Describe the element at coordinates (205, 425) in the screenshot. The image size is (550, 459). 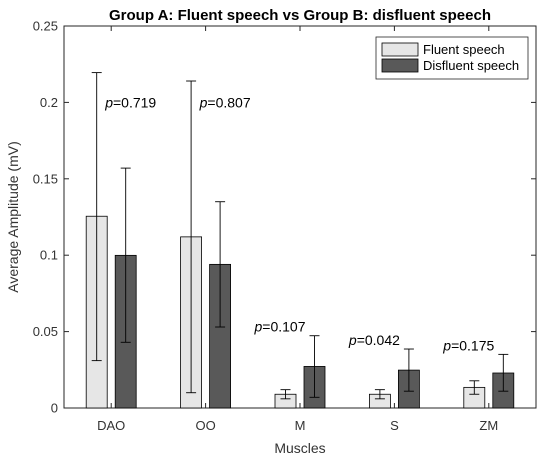
I see `x-tick-label: OO` at that location.